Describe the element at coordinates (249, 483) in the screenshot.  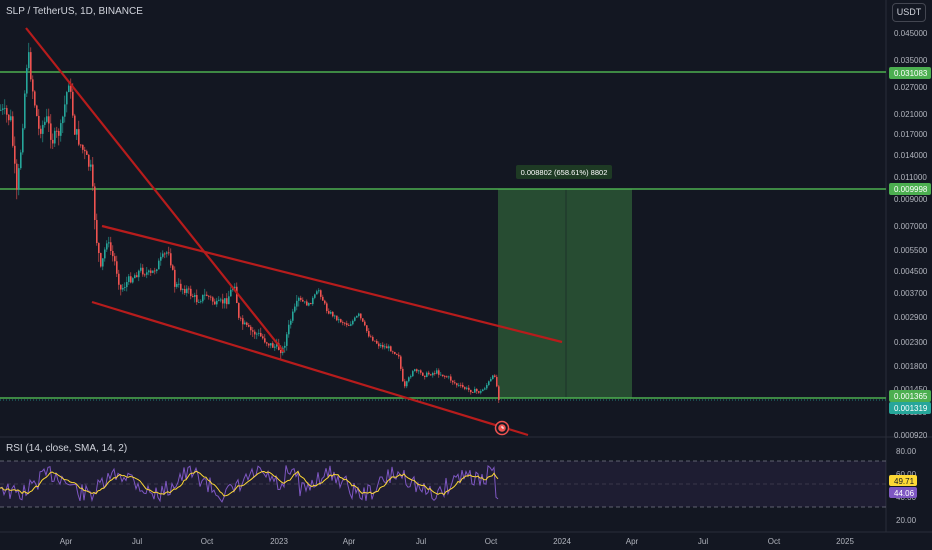
I see `rsi-sma-line` at that location.